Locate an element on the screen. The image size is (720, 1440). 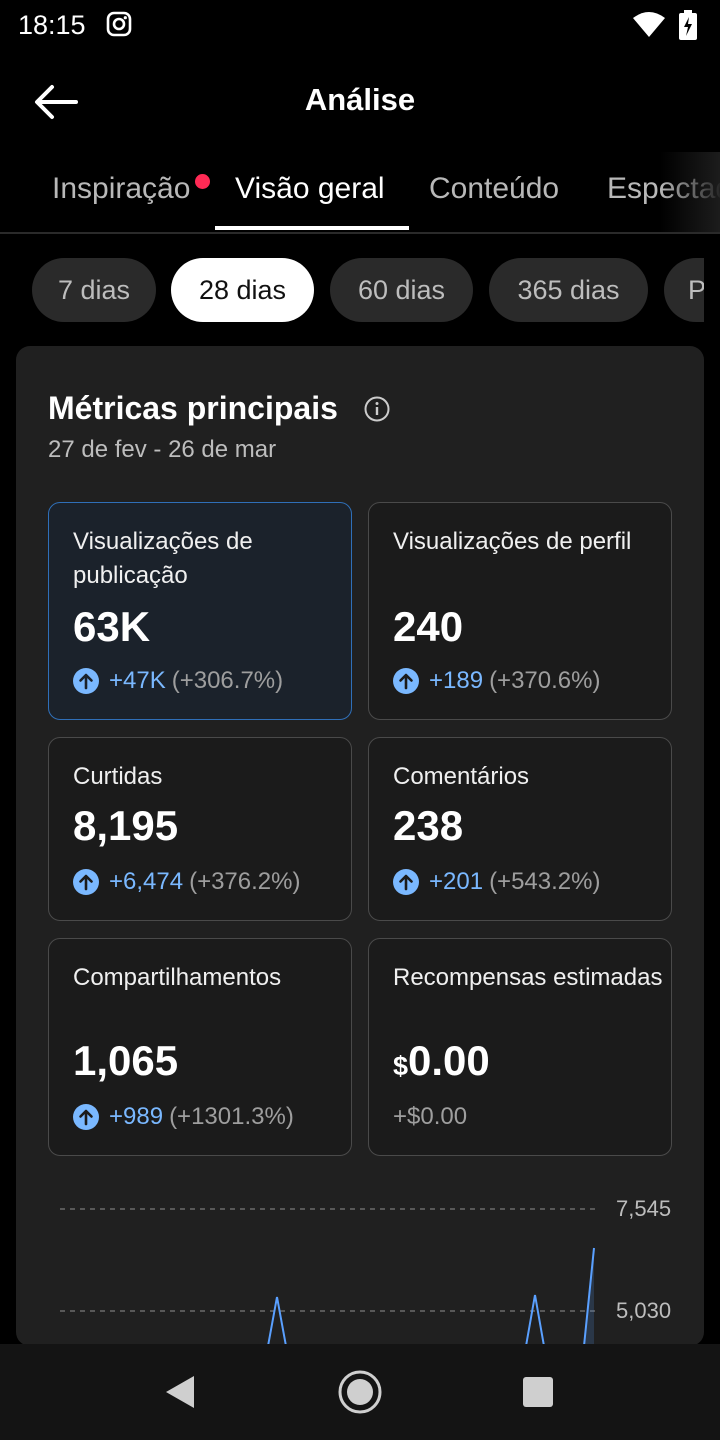
metric-estimated-rewards: Recompensas estimadas $0.00 +$0.00 is located at coordinates (520, 1047).